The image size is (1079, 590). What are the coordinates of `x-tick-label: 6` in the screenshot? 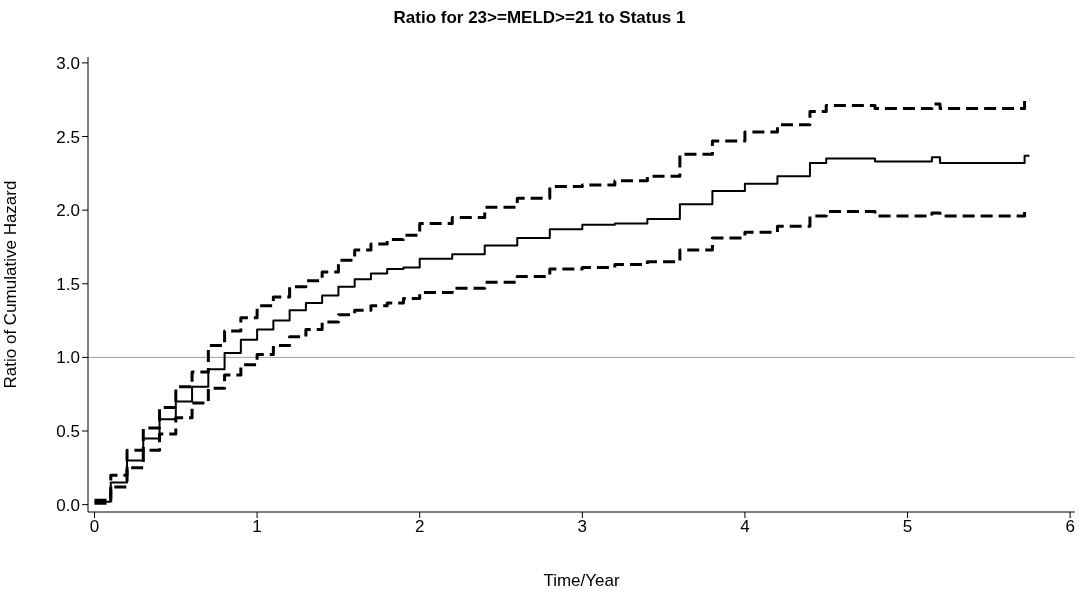 It's located at (1070, 527).